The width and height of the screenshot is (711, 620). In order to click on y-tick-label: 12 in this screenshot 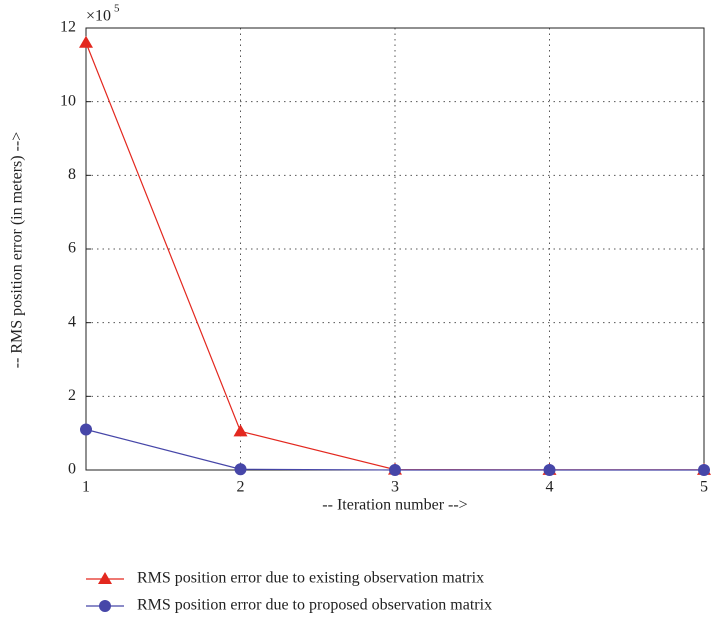, I will do `click(68, 27)`.